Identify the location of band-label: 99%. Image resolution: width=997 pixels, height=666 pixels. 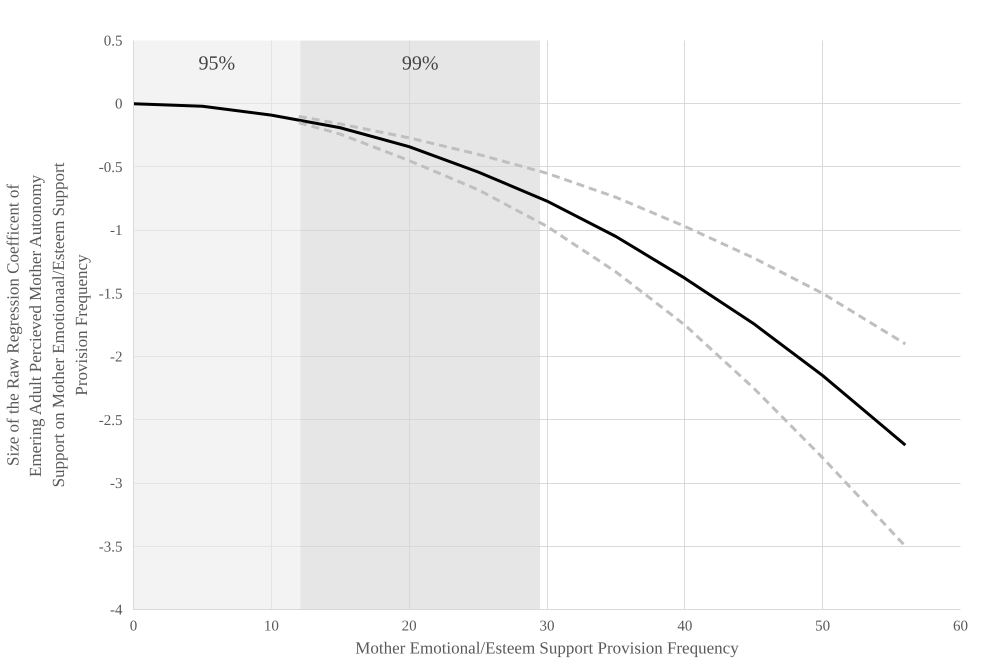
(420, 63).